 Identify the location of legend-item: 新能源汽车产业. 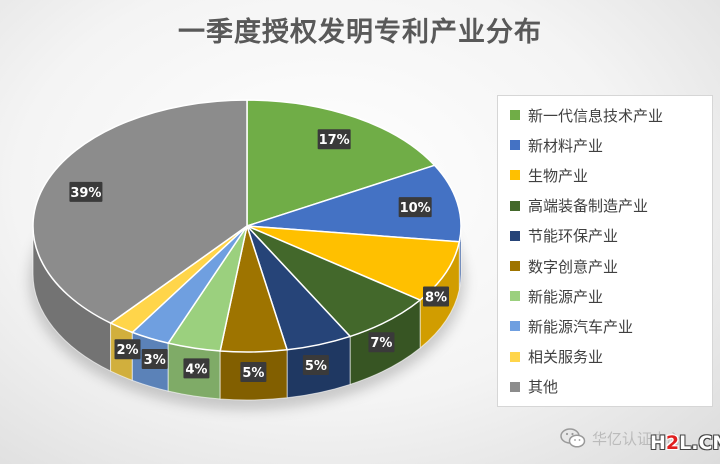
(611, 326).